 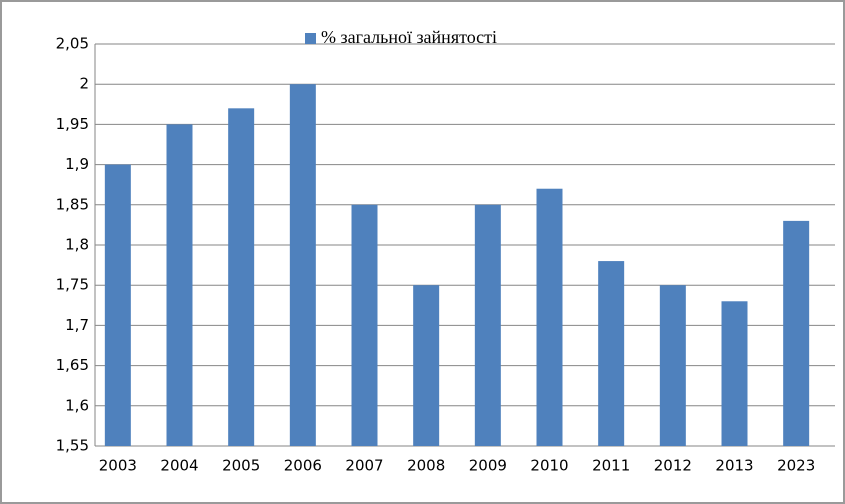 I want to click on y-tick-label: 1,9, so click(x=77, y=164).